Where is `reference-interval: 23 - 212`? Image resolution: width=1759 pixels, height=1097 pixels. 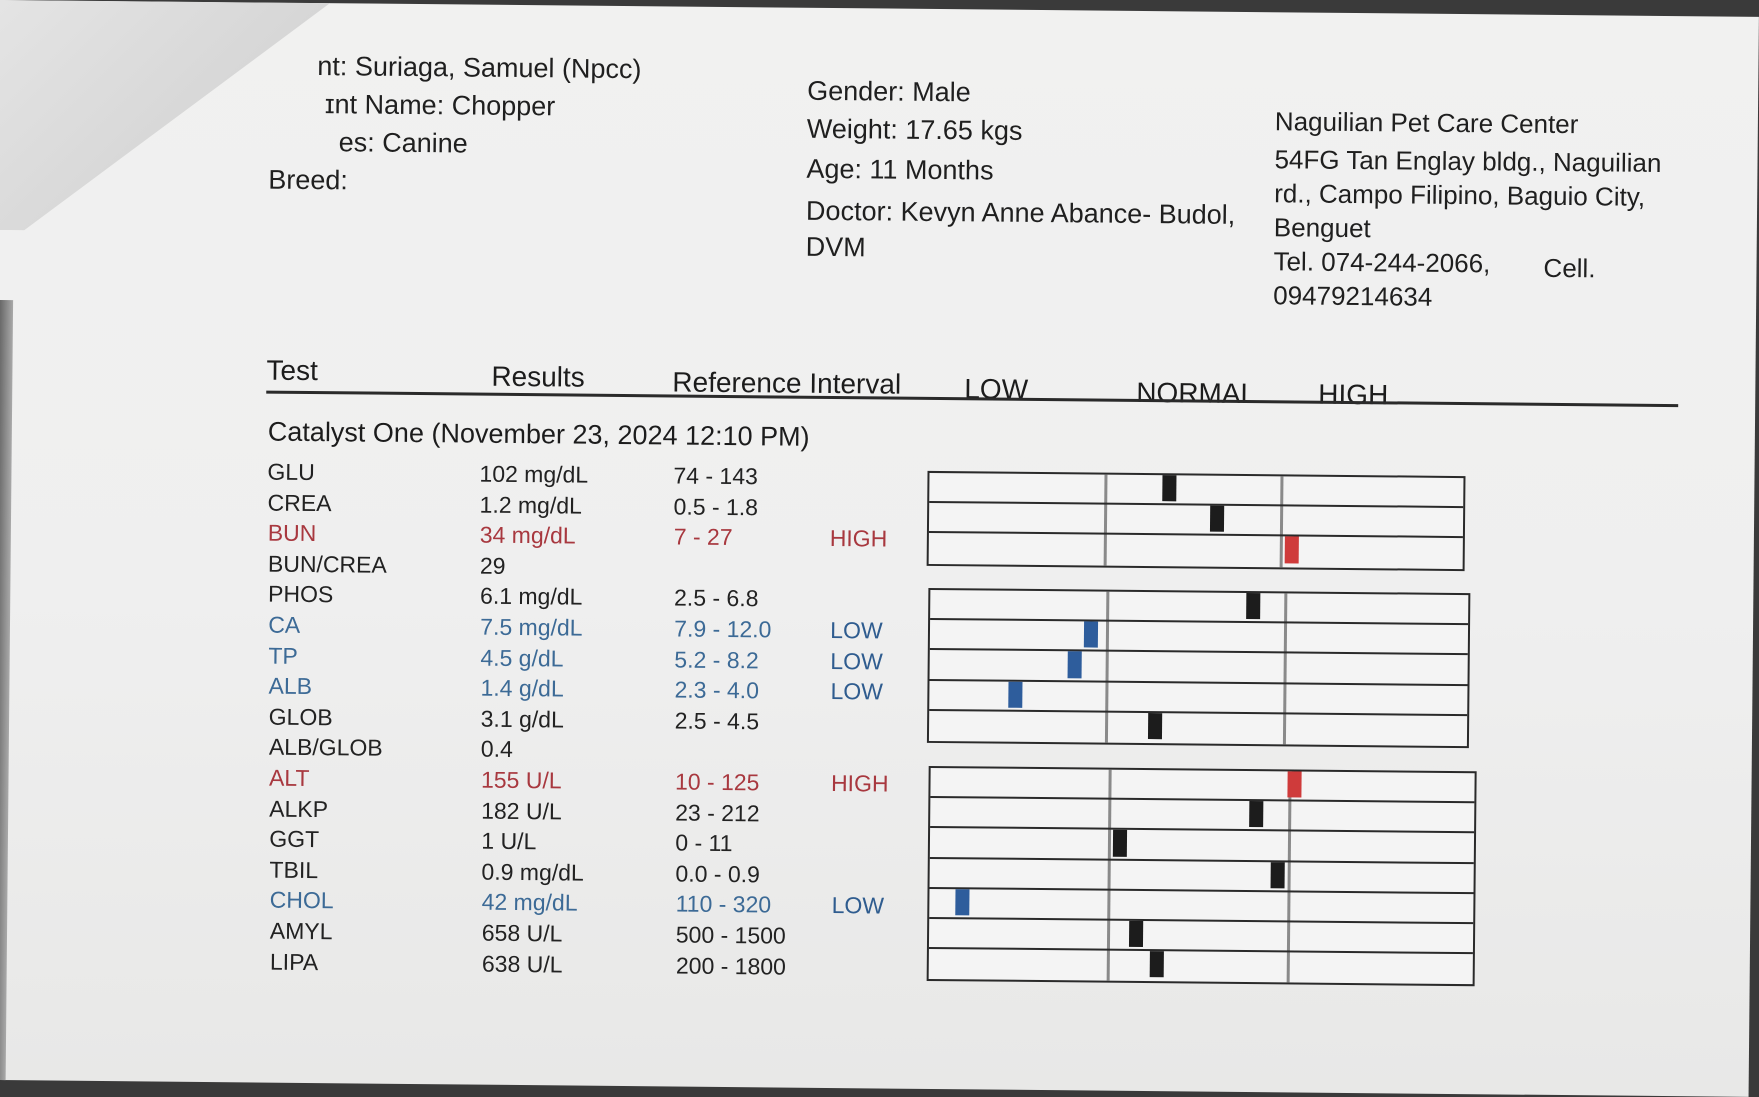
reference-interval: 23 - 212 is located at coordinates (717, 812).